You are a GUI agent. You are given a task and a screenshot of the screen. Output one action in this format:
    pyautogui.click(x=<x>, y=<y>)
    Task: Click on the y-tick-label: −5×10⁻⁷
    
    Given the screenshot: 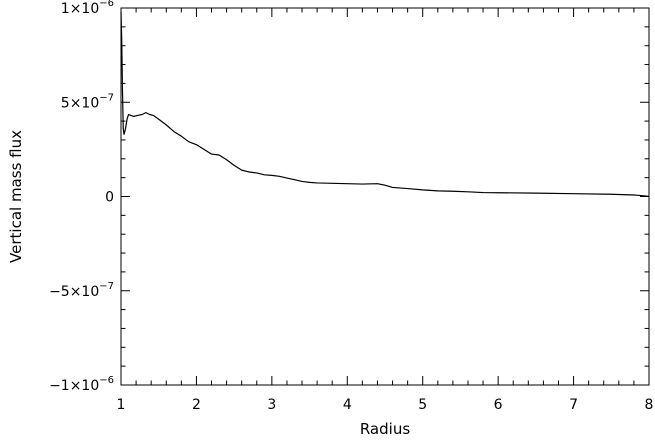 What is the action you would take?
    pyautogui.click(x=81, y=290)
    